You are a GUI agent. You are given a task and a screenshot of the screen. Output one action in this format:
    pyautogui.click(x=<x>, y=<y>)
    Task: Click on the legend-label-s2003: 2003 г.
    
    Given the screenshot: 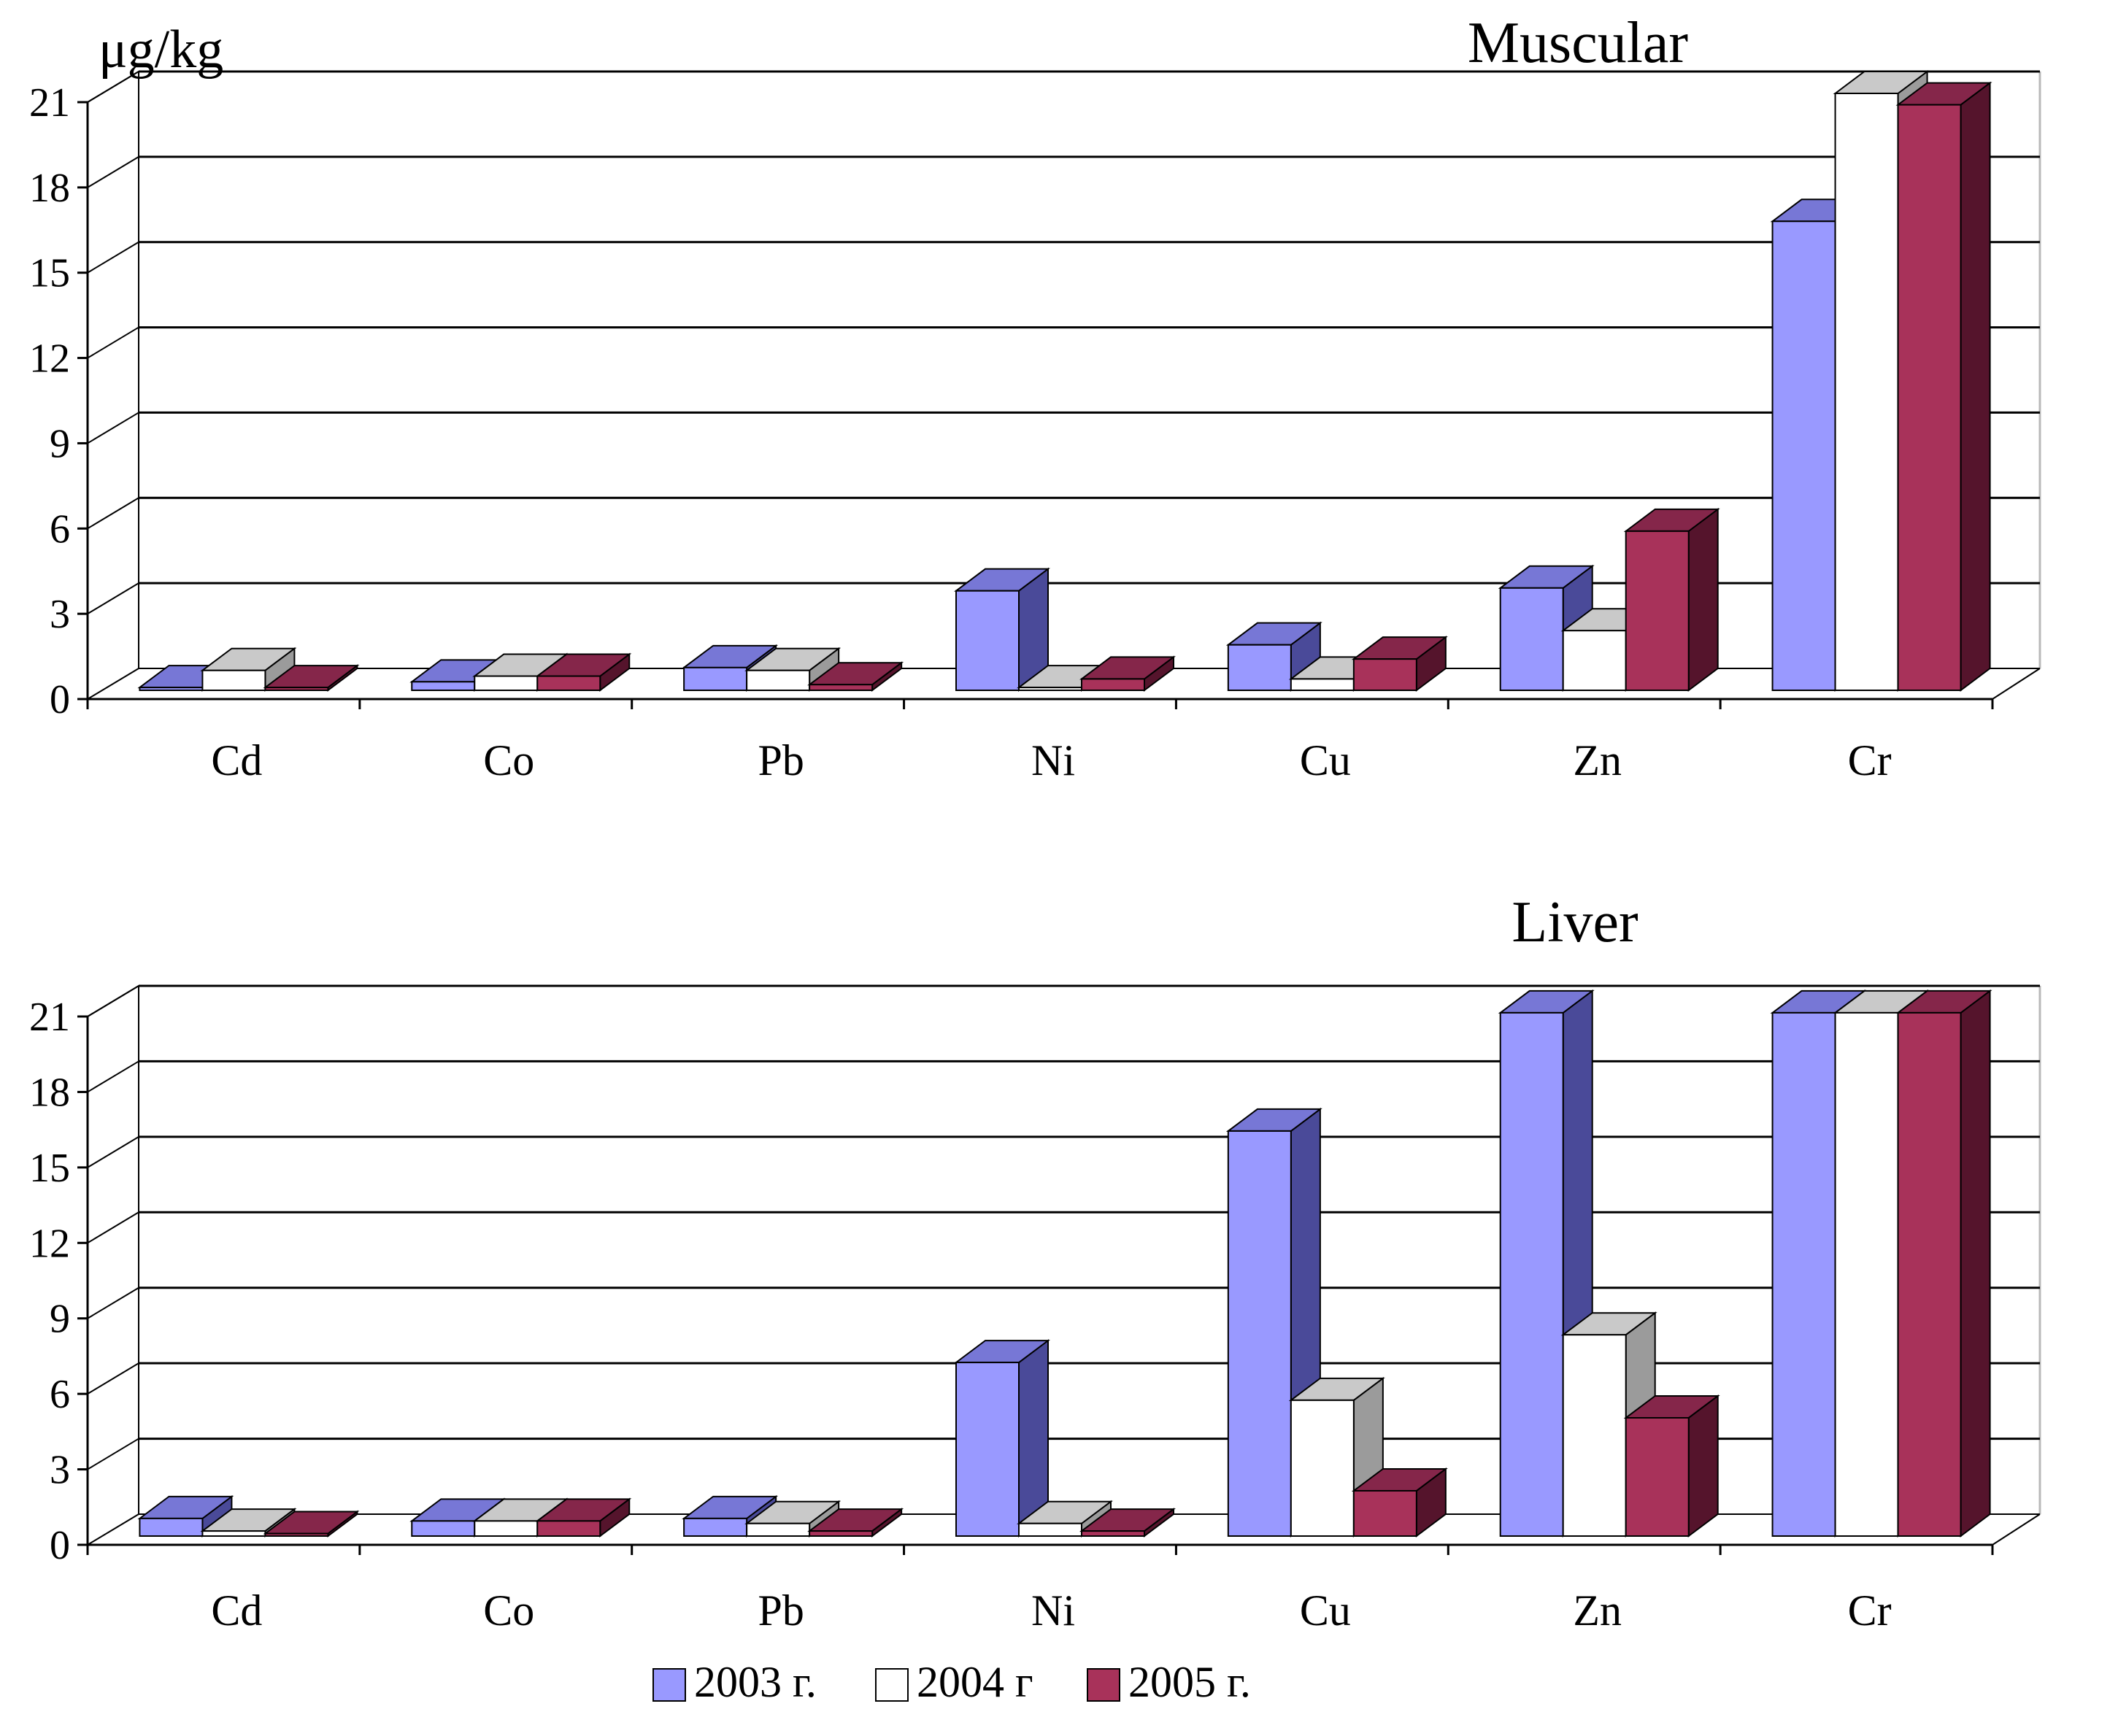 What is the action you would take?
    pyautogui.click(x=755, y=1682)
    